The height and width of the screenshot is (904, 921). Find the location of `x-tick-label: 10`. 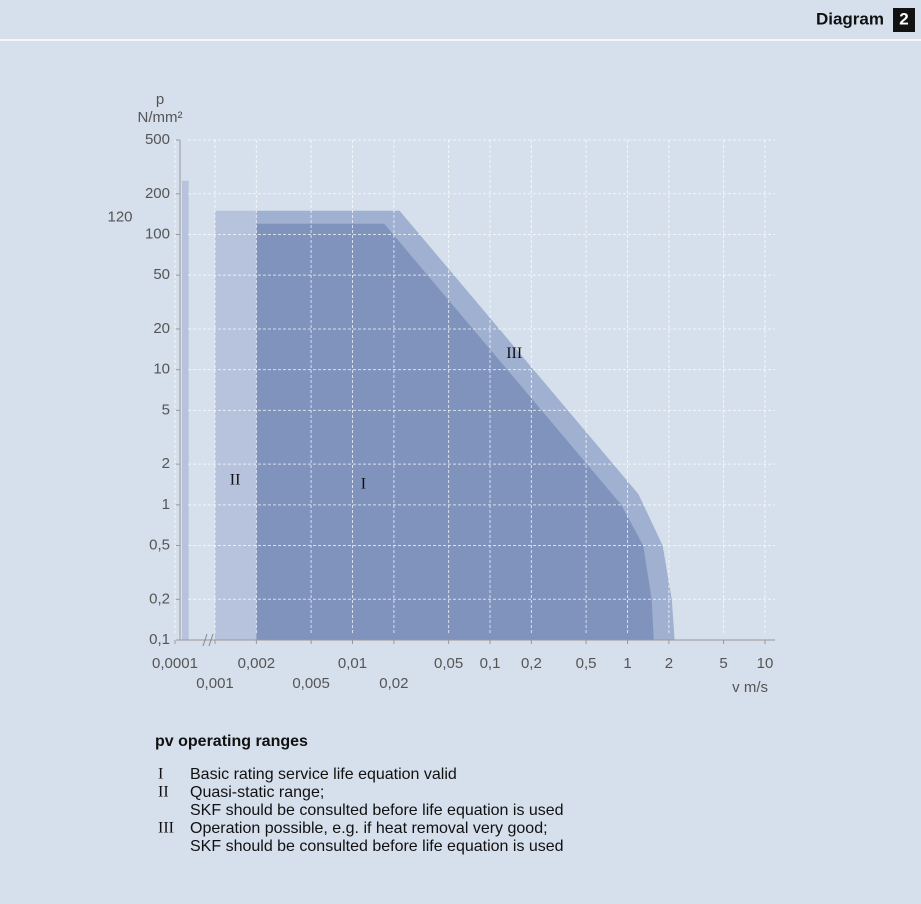

x-tick-label: 10 is located at coordinates (765, 663).